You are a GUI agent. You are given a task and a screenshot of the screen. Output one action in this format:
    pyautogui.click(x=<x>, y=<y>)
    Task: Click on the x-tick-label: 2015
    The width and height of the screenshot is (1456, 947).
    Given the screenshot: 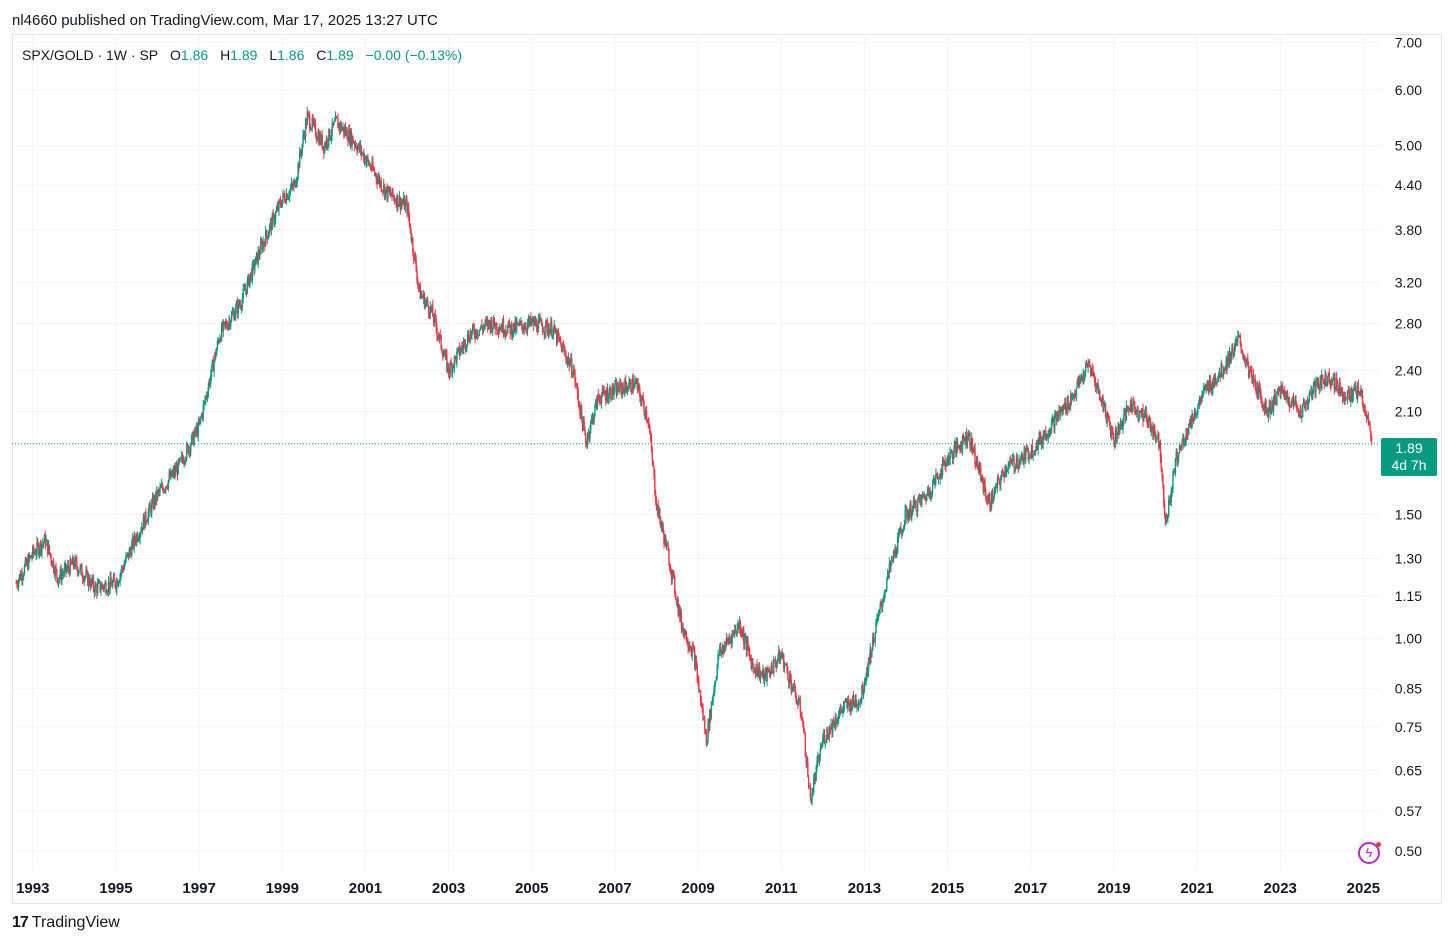 What is the action you would take?
    pyautogui.click(x=947, y=888)
    